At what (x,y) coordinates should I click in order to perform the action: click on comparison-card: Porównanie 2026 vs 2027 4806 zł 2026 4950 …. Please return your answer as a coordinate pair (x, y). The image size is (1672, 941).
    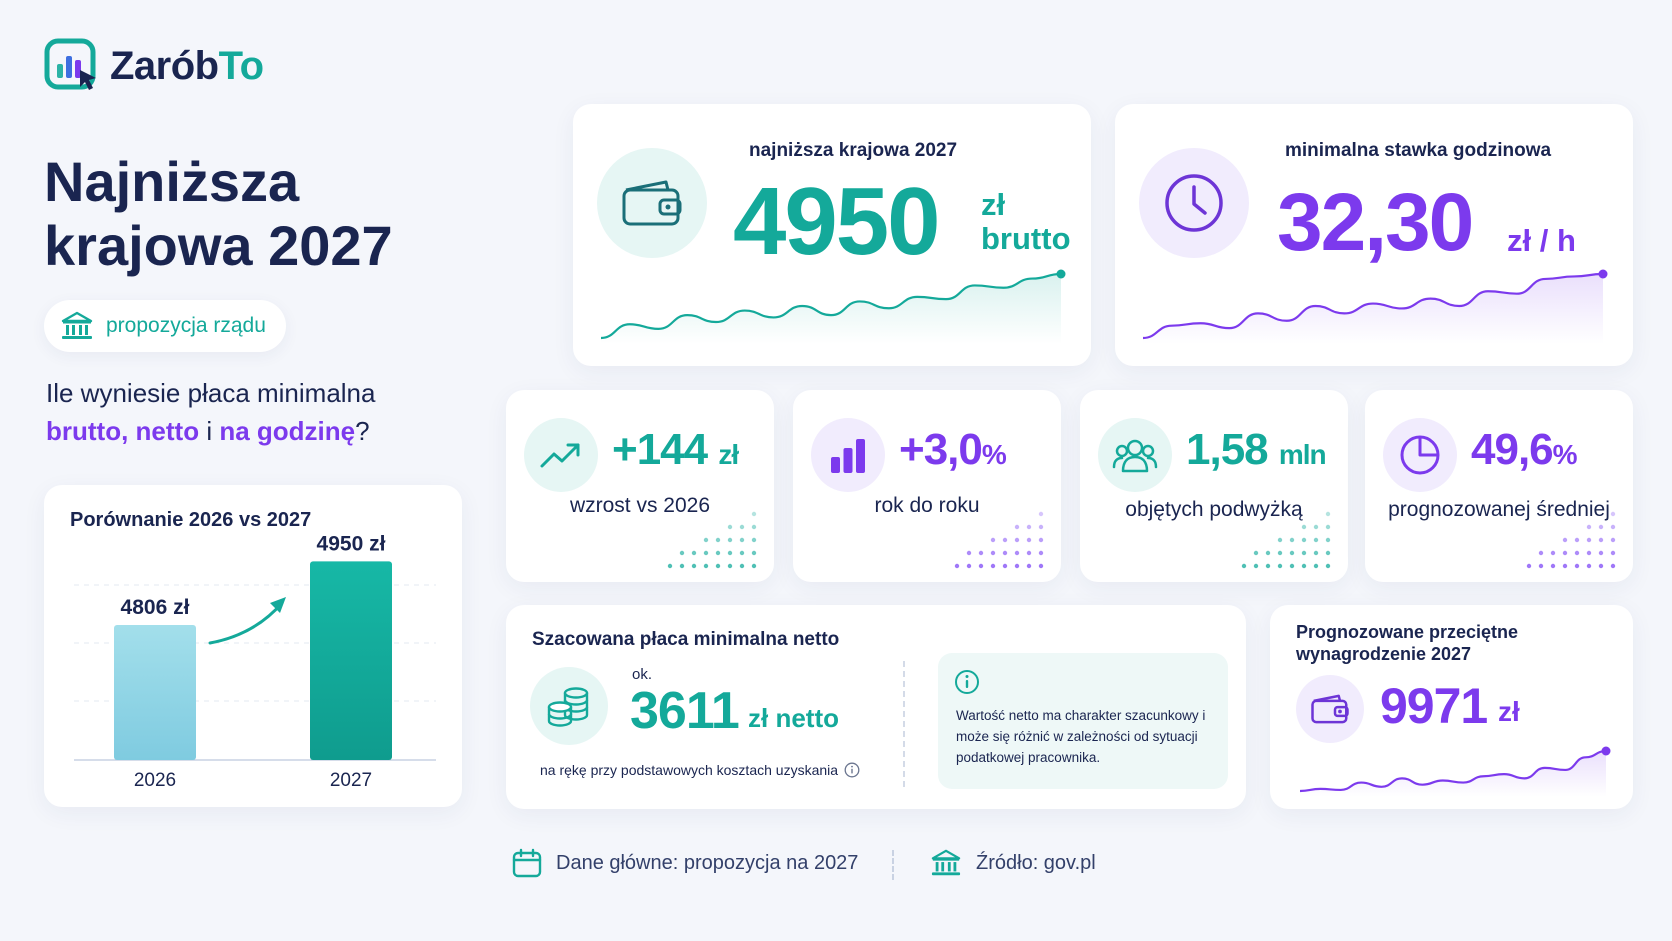
    Looking at the image, I should click on (253, 646).